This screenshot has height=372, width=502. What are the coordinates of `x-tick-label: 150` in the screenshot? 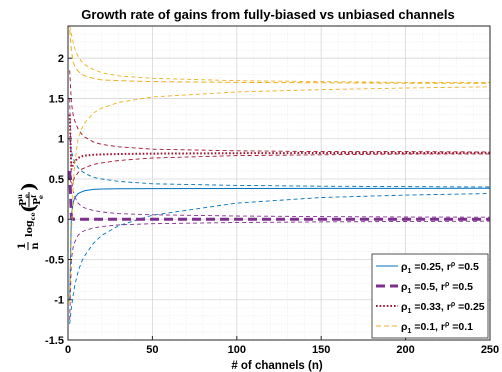 It's located at (321, 350).